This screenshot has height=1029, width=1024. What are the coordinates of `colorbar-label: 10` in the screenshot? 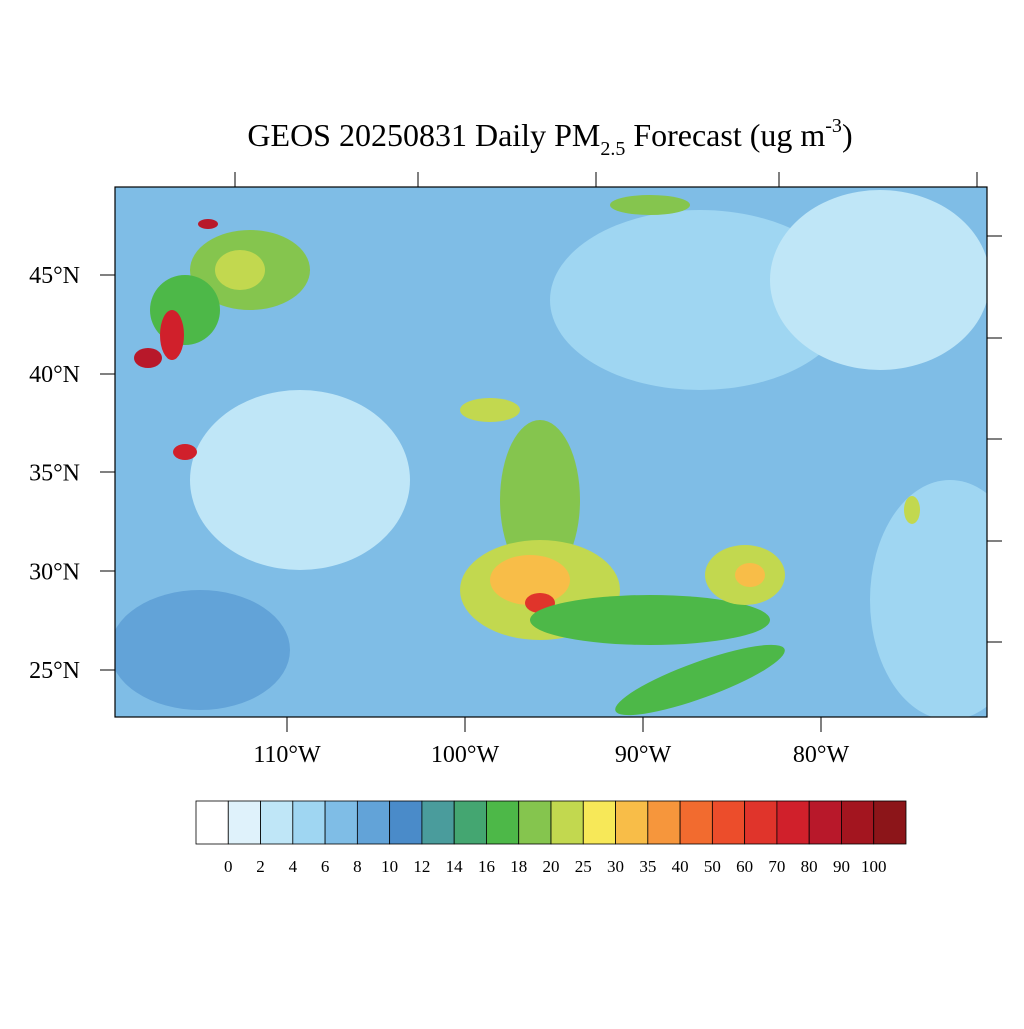 It's located at (389, 866).